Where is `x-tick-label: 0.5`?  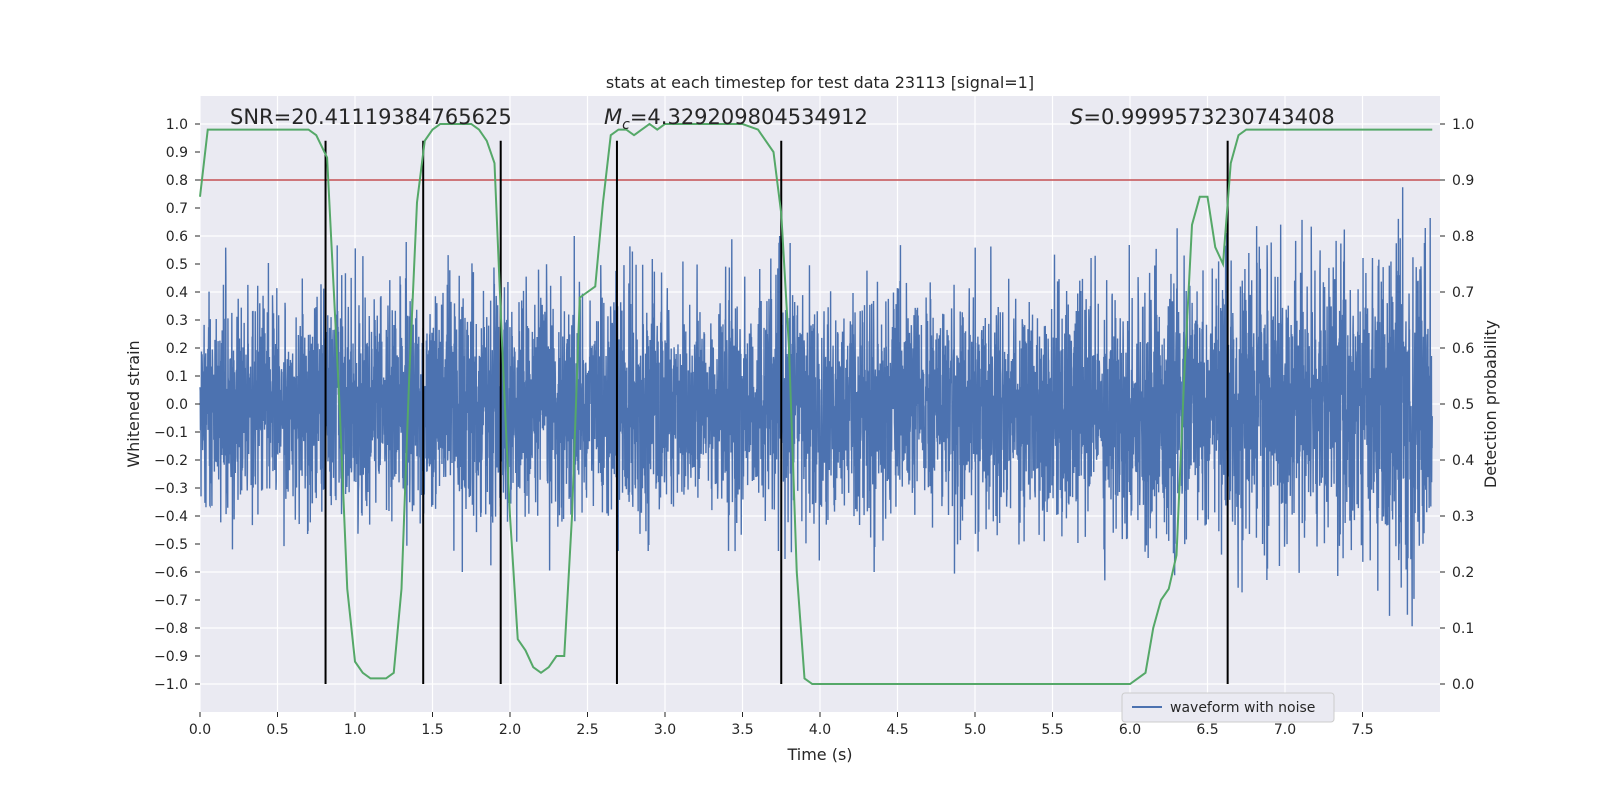 x-tick-label: 0.5 is located at coordinates (277, 730).